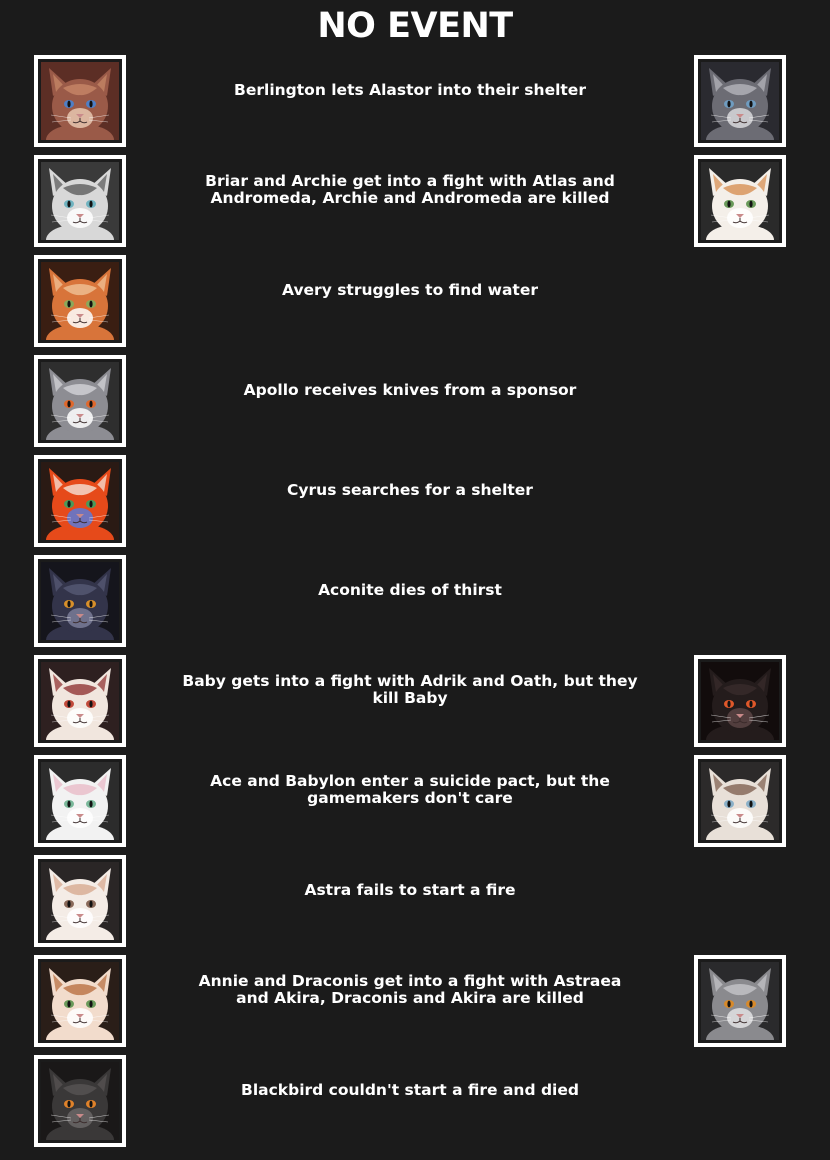 The height and width of the screenshot is (1160, 830). Describe the element at coordinates (415, 601) in the screenshot. I see `event-row: Aconite dies of thirst` at that location.